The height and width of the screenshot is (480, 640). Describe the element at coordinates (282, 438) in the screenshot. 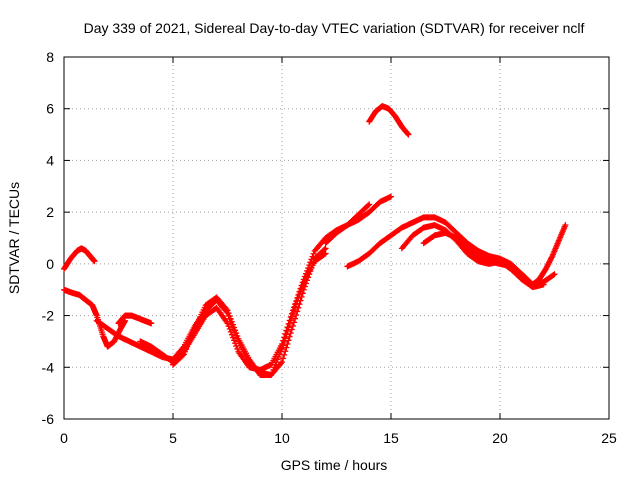

I see `x-tick-label: 10` at that location.